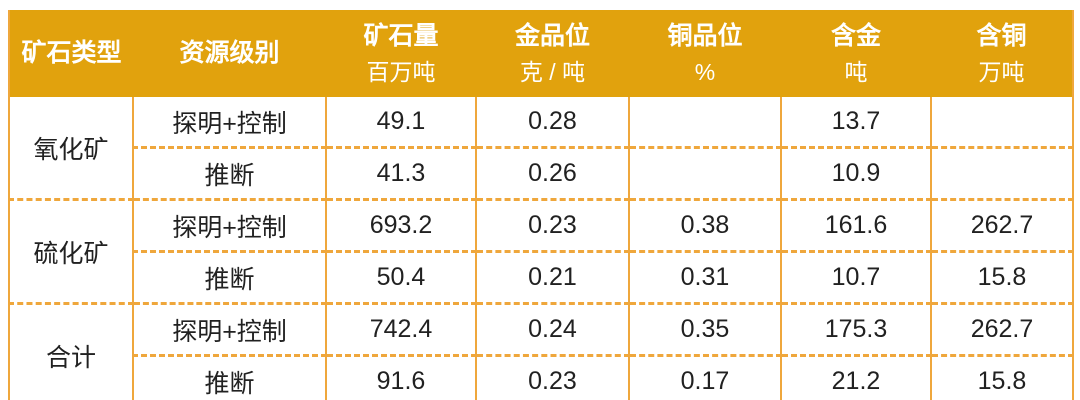 Image resolution: width=1080 pixels, height=400 pixels. I want to click on ore-tonnage-cell: 50.4, so click(400, 277).